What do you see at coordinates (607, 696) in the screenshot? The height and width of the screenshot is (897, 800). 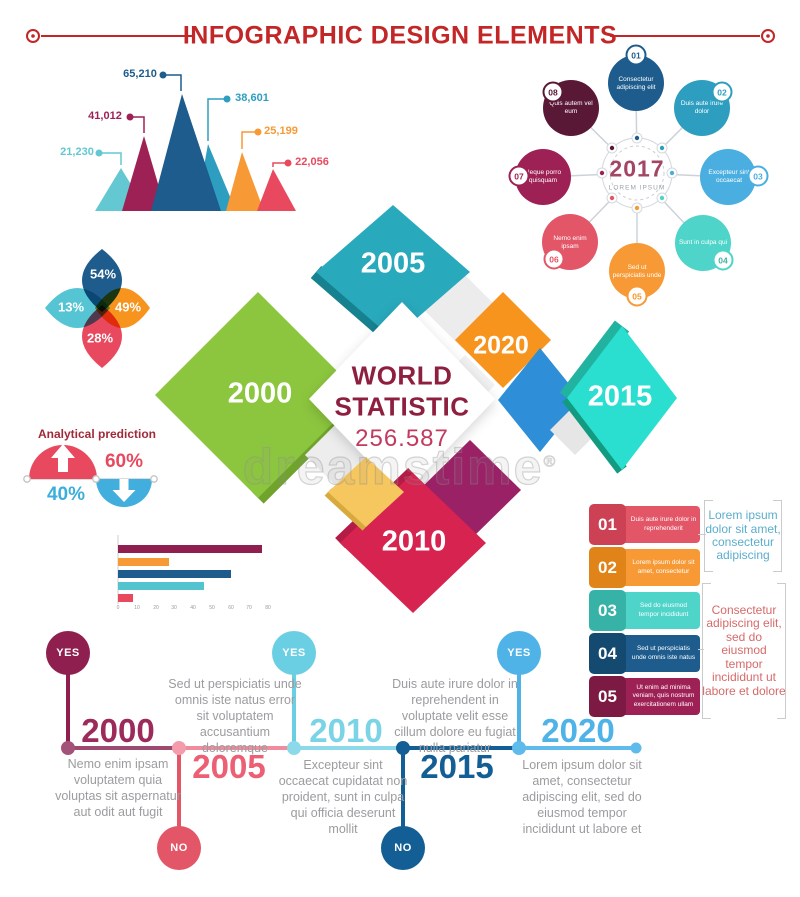 I see `list-item-number: 05` at bounding box center [607, 696].